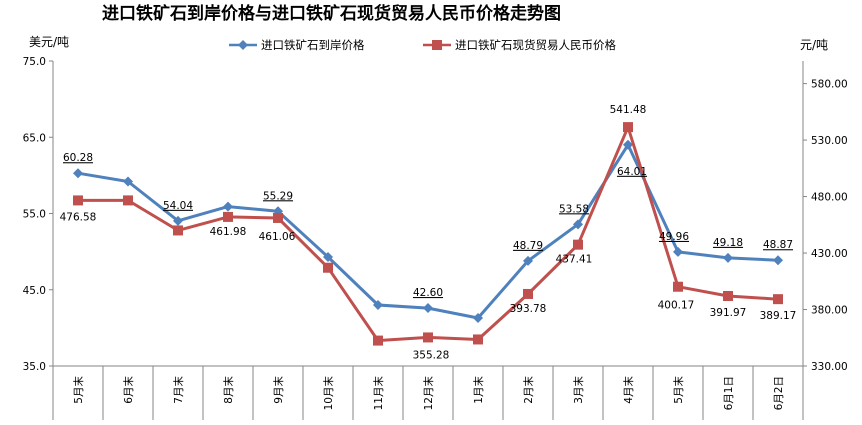 The width and height of the screenshot is (862, 425). Describe the element at coordinates (313, 45) in the screenshot. I see `legend-label-series-1: 进口铁矿石到岸价格` at that location.